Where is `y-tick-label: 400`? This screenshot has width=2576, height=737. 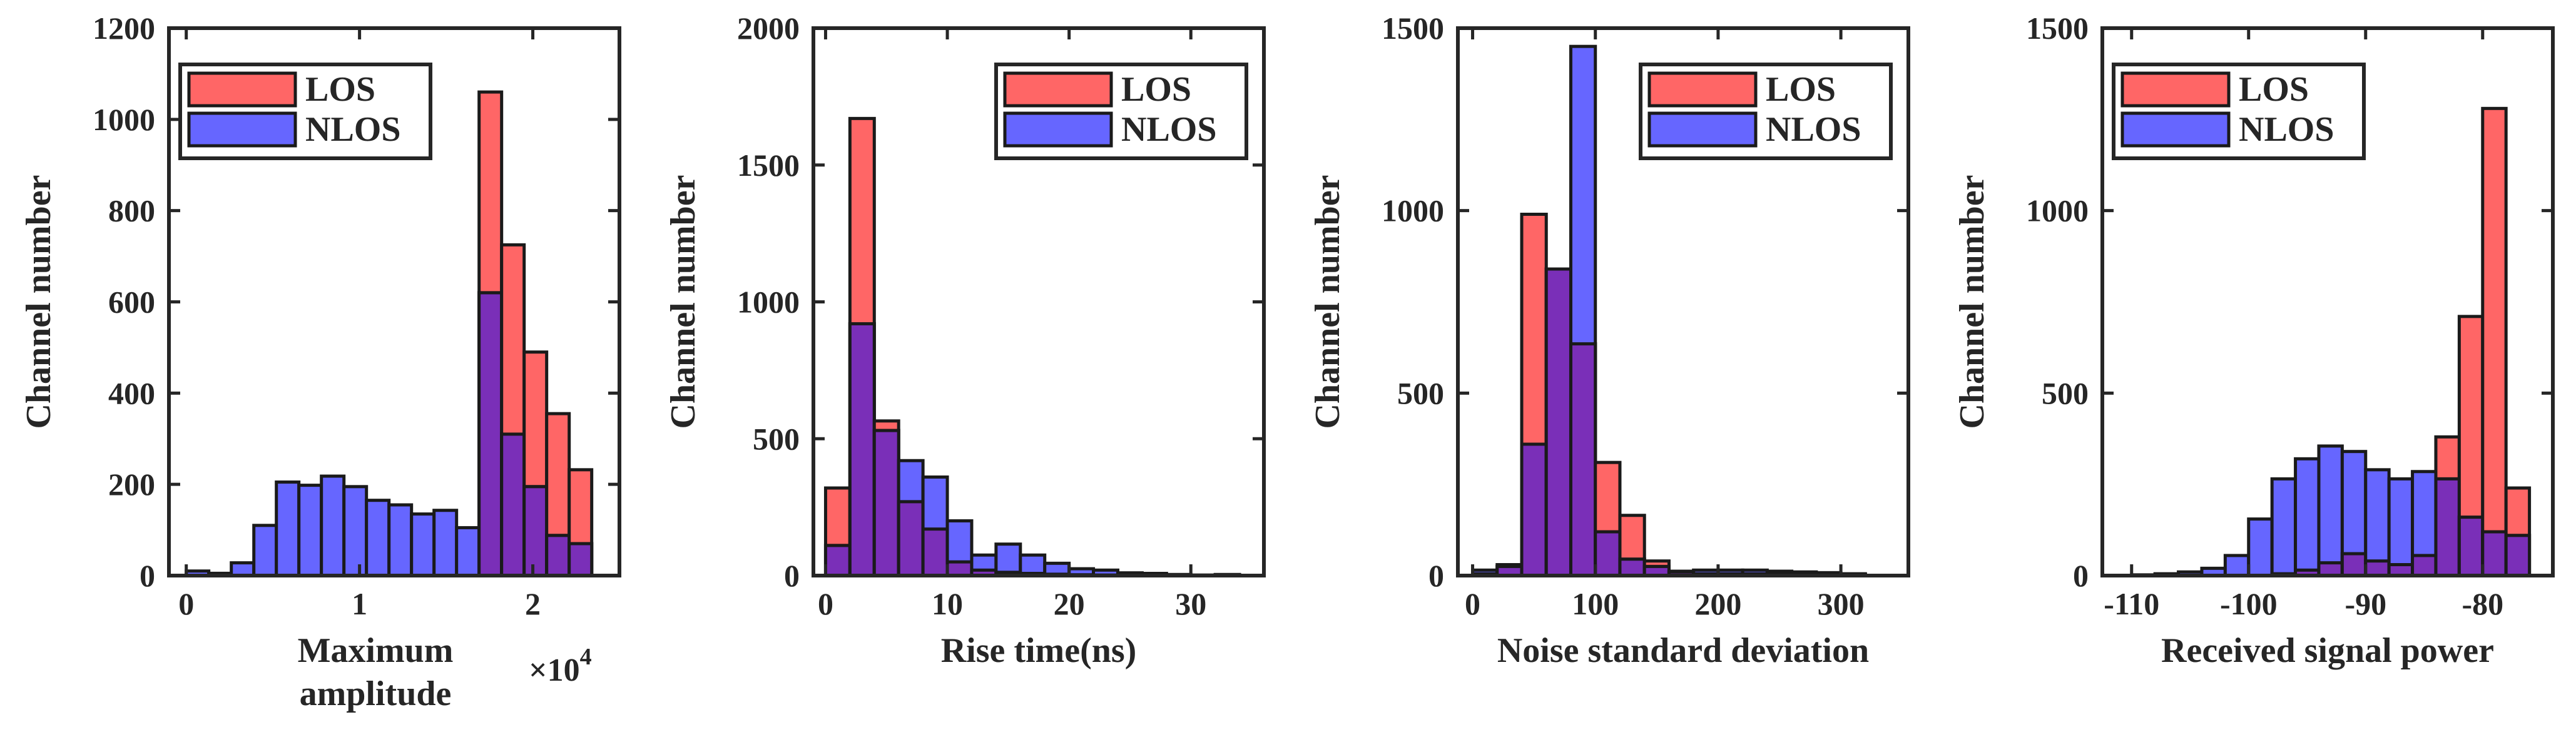
y-tick-label: 400 is located at coordinates (131, 392).